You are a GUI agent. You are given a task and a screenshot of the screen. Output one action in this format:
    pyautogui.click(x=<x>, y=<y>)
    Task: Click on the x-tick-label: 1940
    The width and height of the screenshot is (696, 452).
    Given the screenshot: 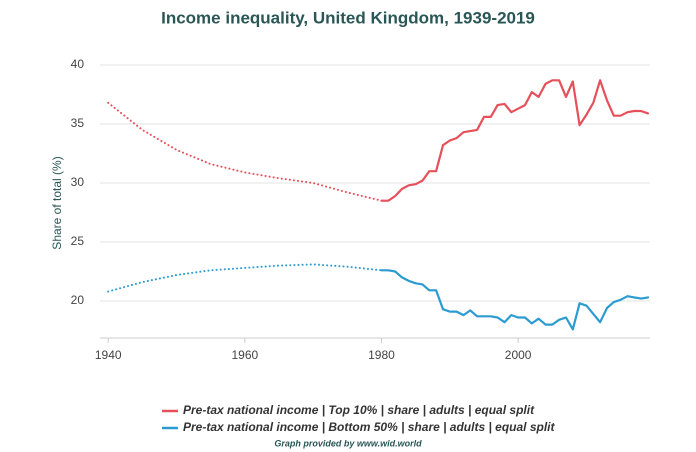 What is the action you would take?
    pyautogui.click(x=108, y=355)
    